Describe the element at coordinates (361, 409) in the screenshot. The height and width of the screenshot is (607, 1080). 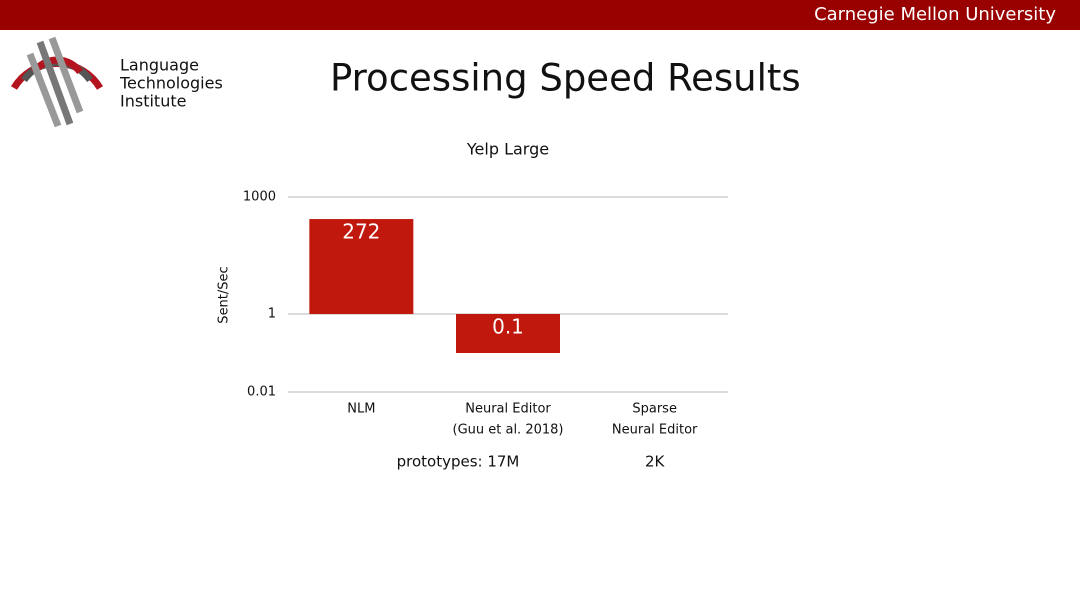
I see `x-tick-label: NLM` at that location.